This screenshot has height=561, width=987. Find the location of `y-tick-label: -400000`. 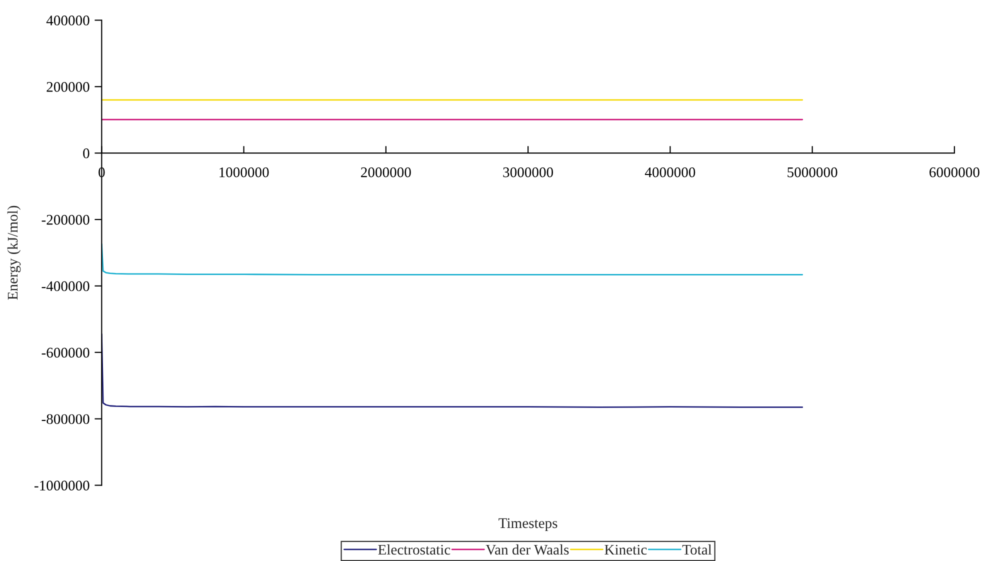

y-tick-label: -400000 is located at coordinates (66, 286).